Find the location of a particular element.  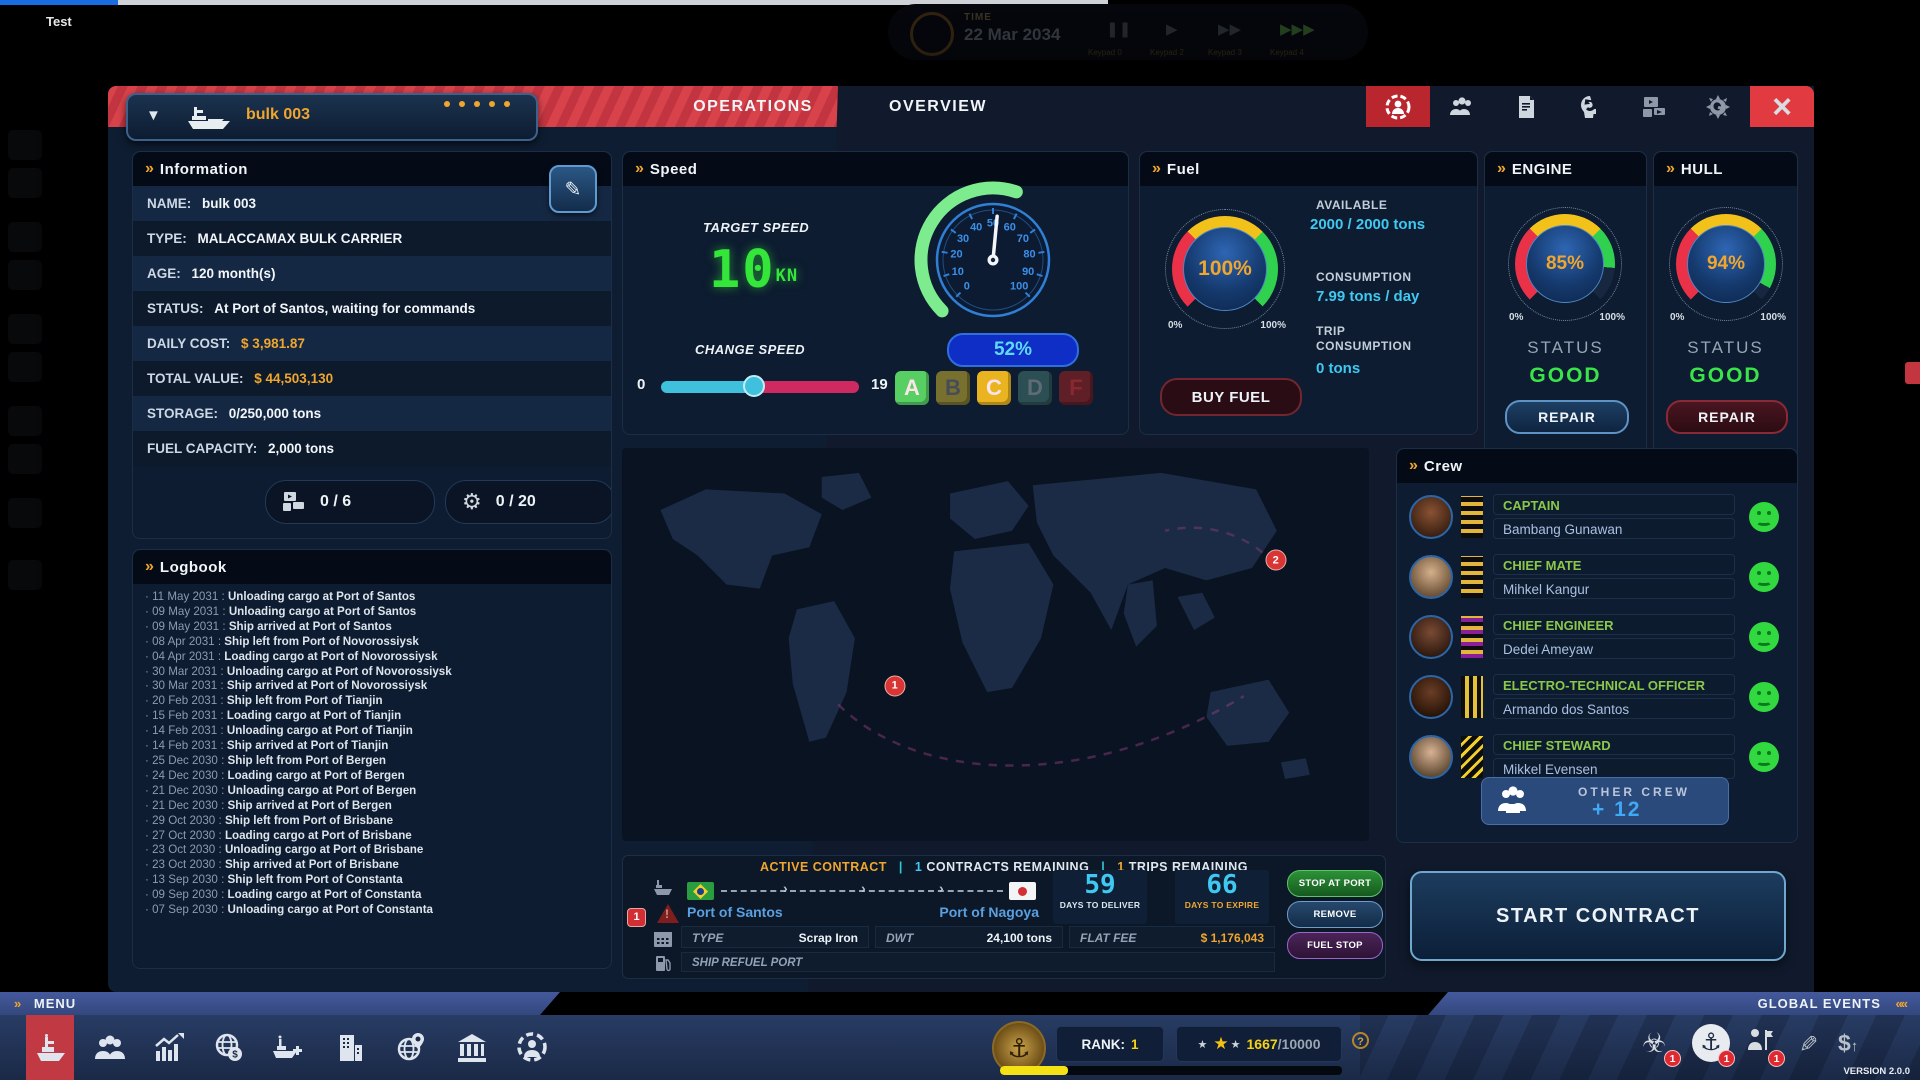

buy-fuel-button: BUY FUEL is located at coordinates (1231, 397).